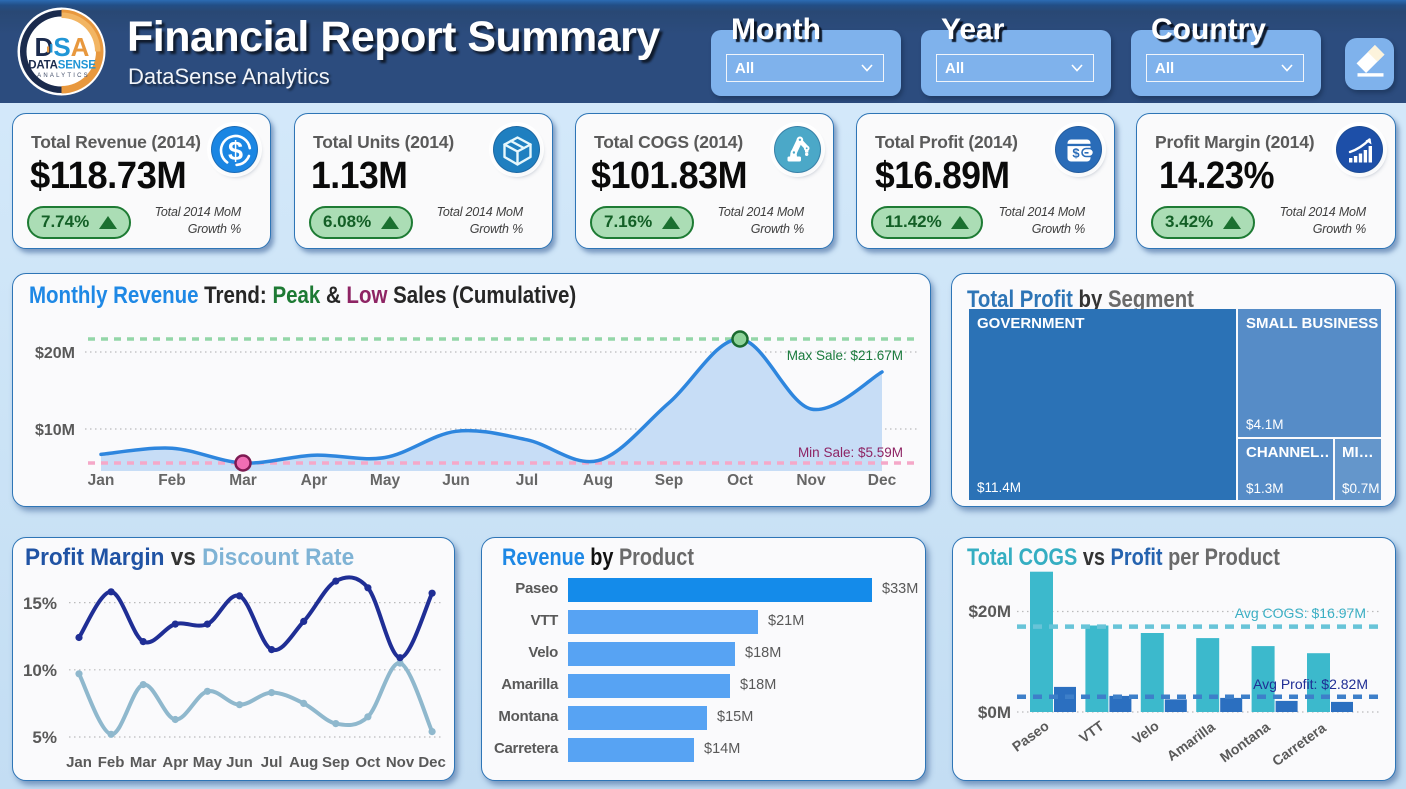 The image size is (1406, 789). I want to click on svg-text: Carretera, so click(1299, 744).